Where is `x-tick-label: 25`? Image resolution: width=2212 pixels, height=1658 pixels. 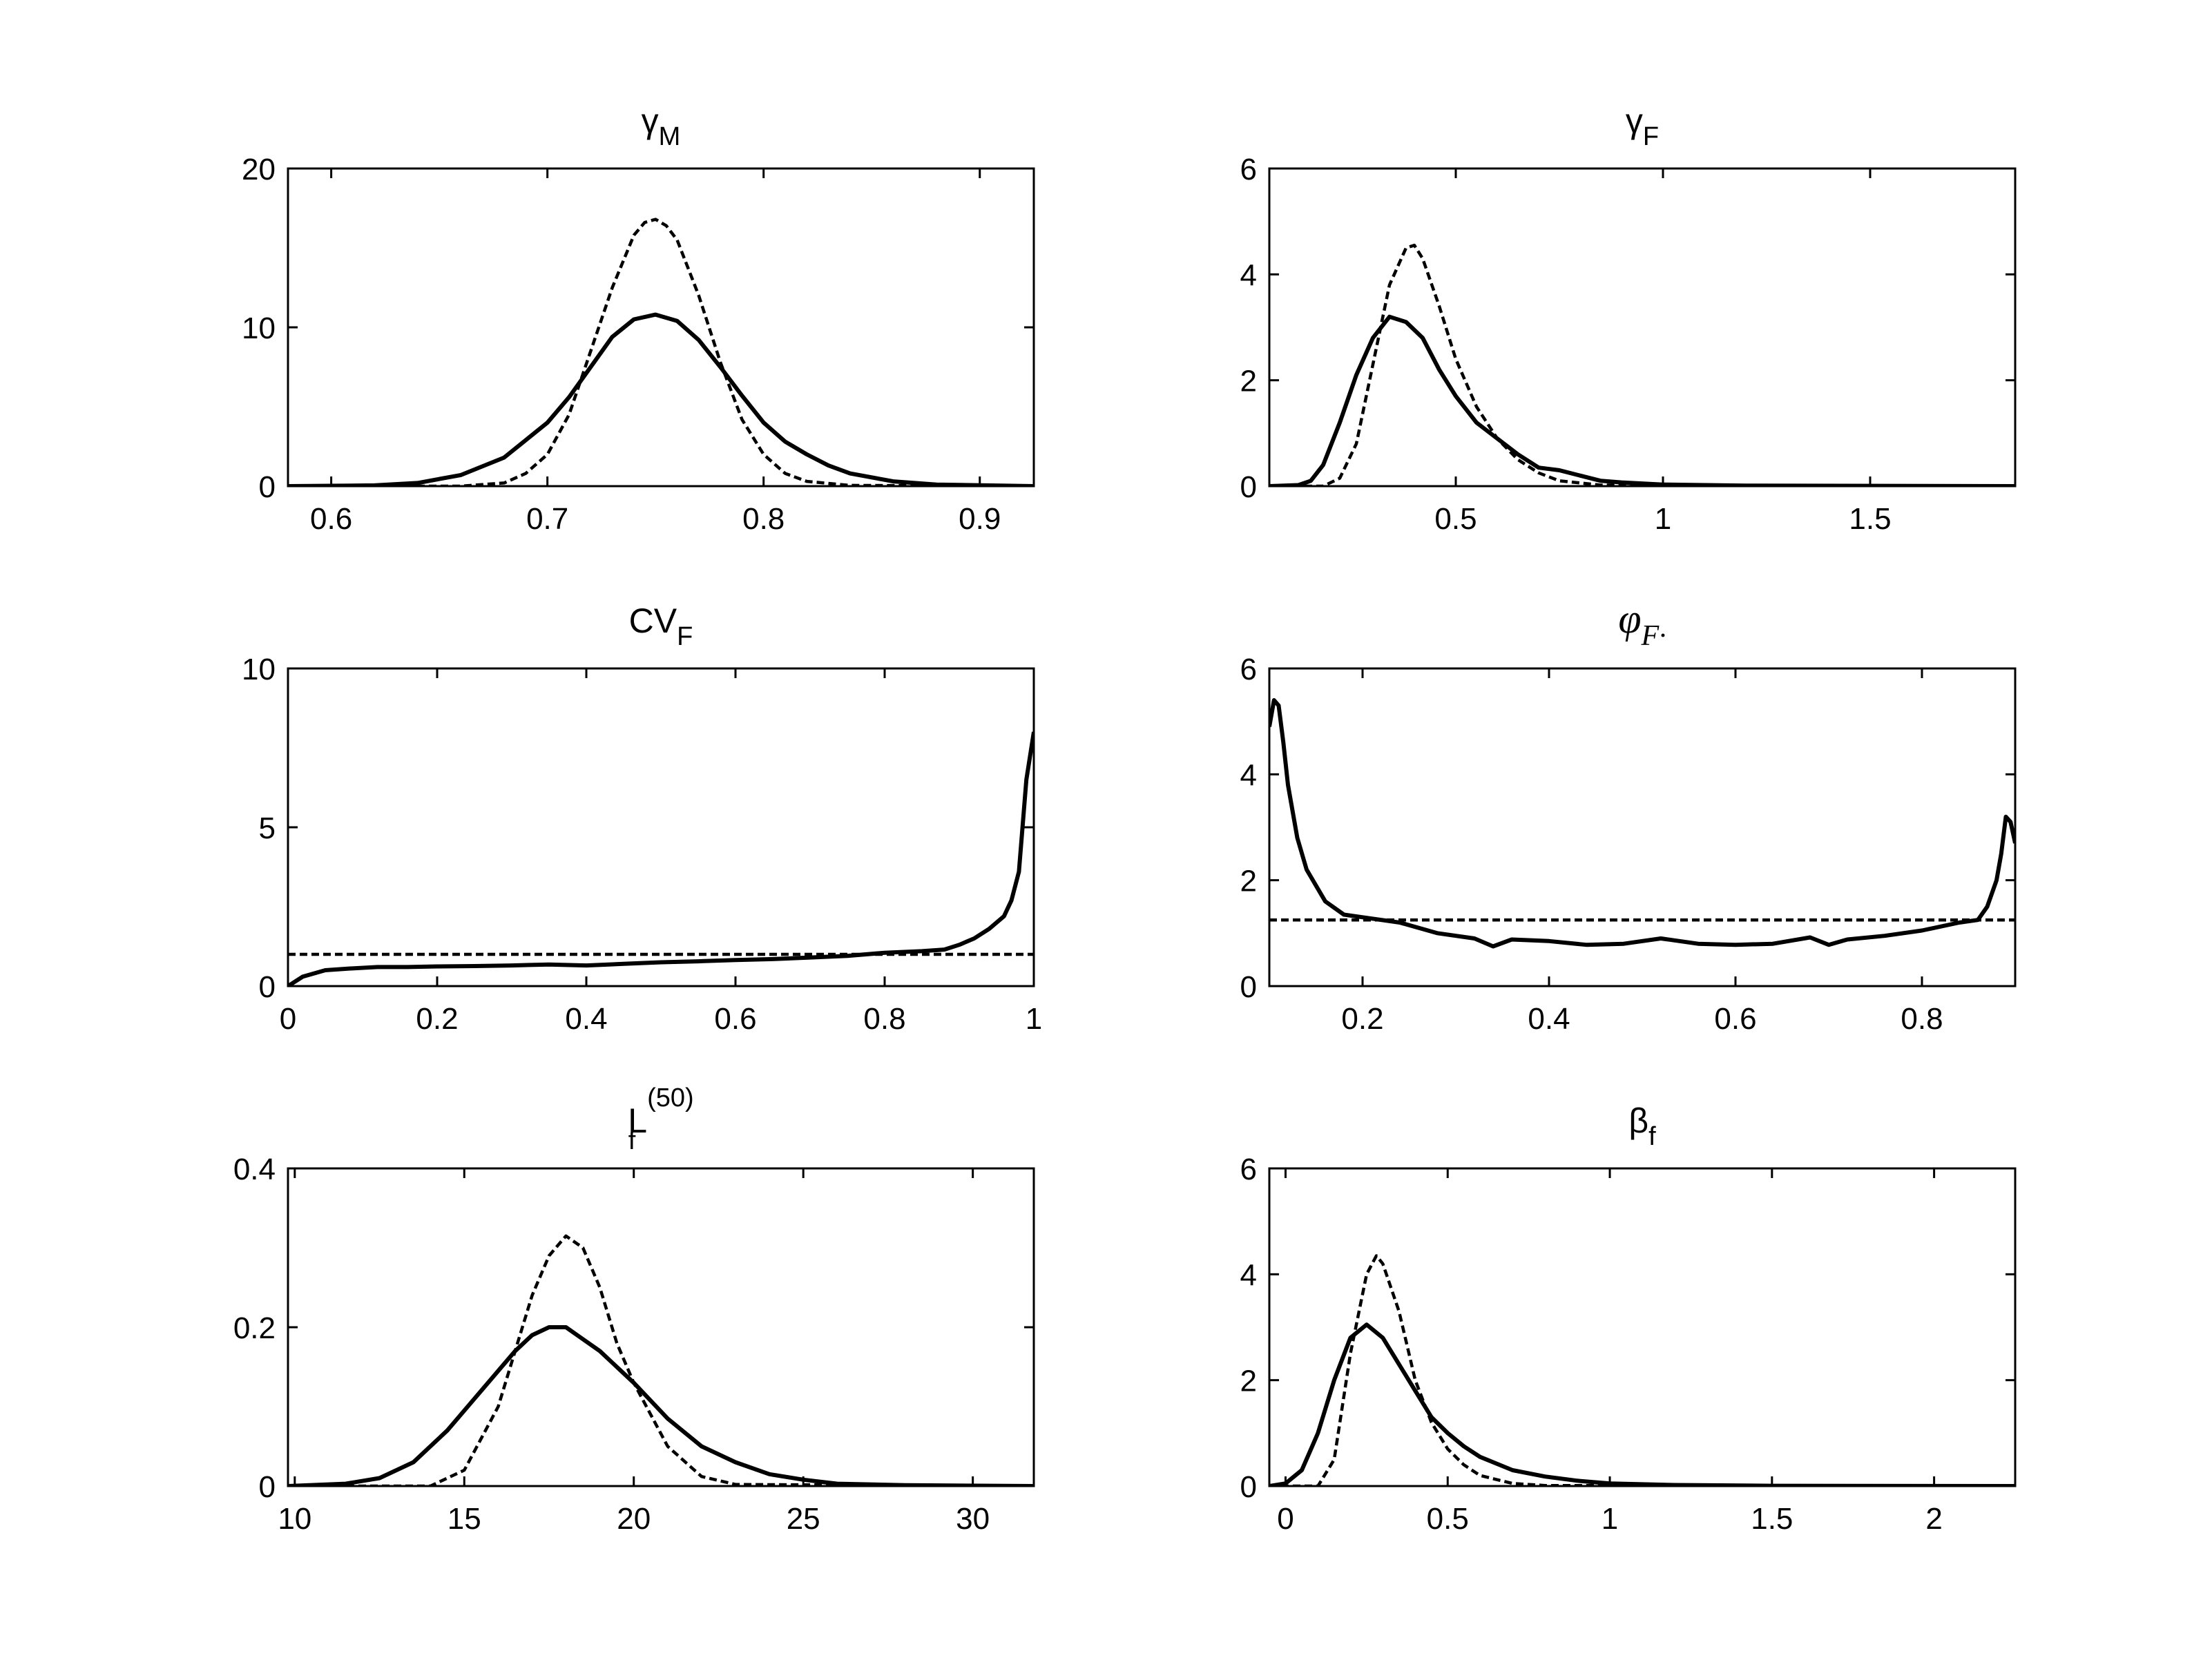
x-tick-label: 25 is located at coordinates (804, 1519).